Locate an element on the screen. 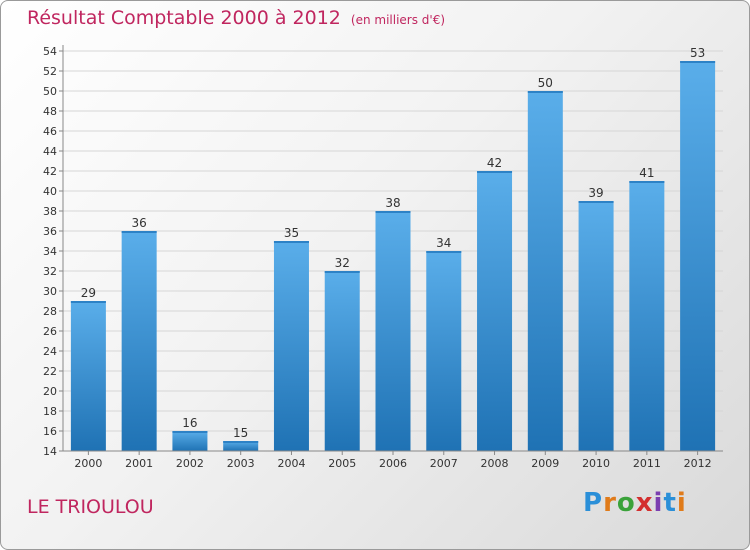 This screenshot has width=750, height=550. y-tick-label: 46 is located at coordinates (50, 131).